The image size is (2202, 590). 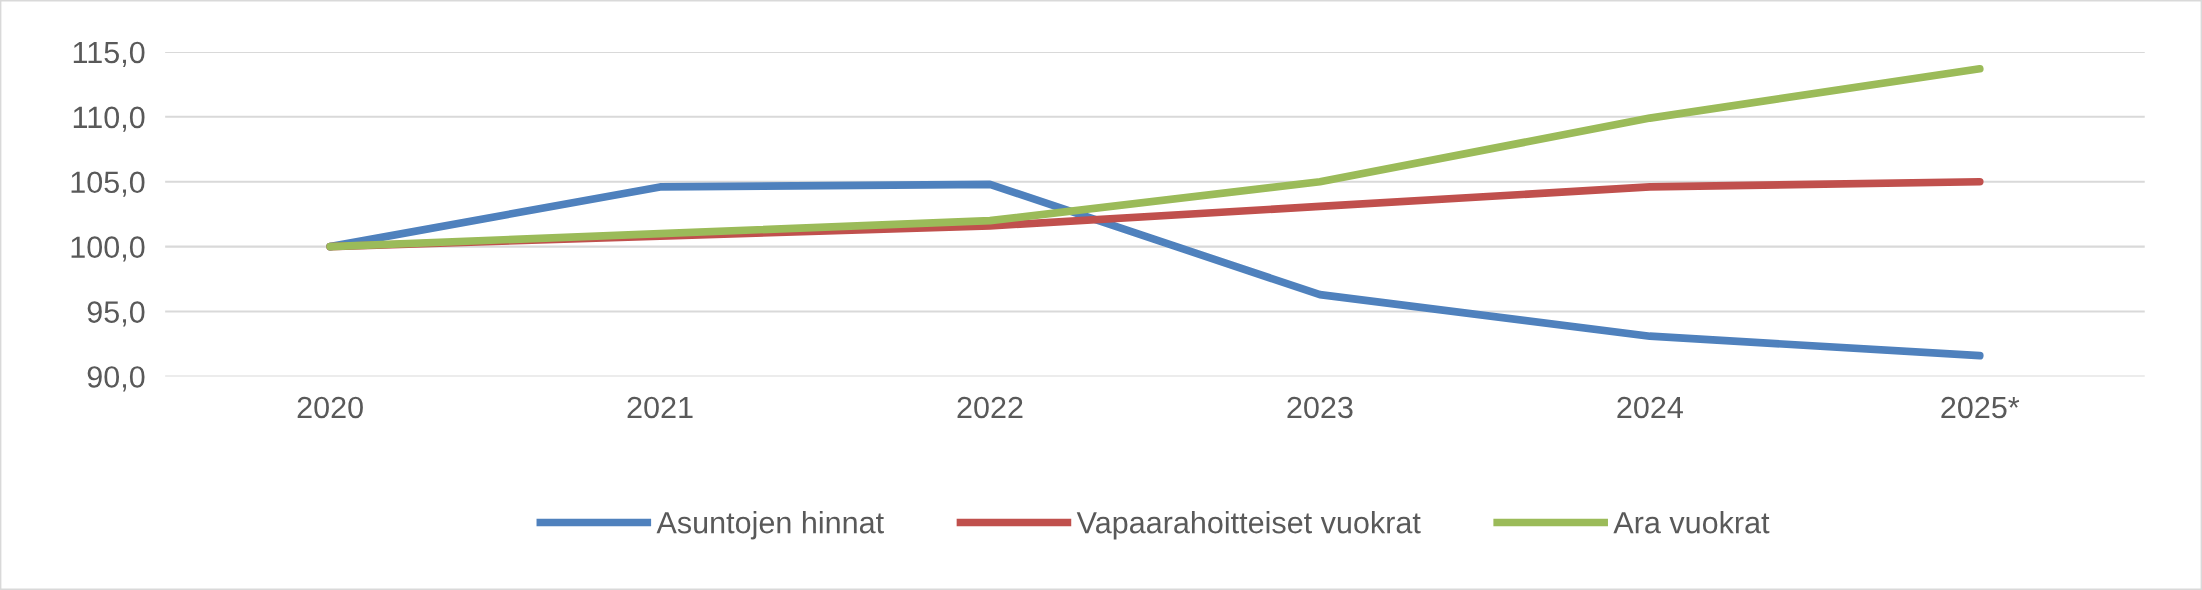 I want to click on x-tick-label: 2023, so click(x=1320, y=407).